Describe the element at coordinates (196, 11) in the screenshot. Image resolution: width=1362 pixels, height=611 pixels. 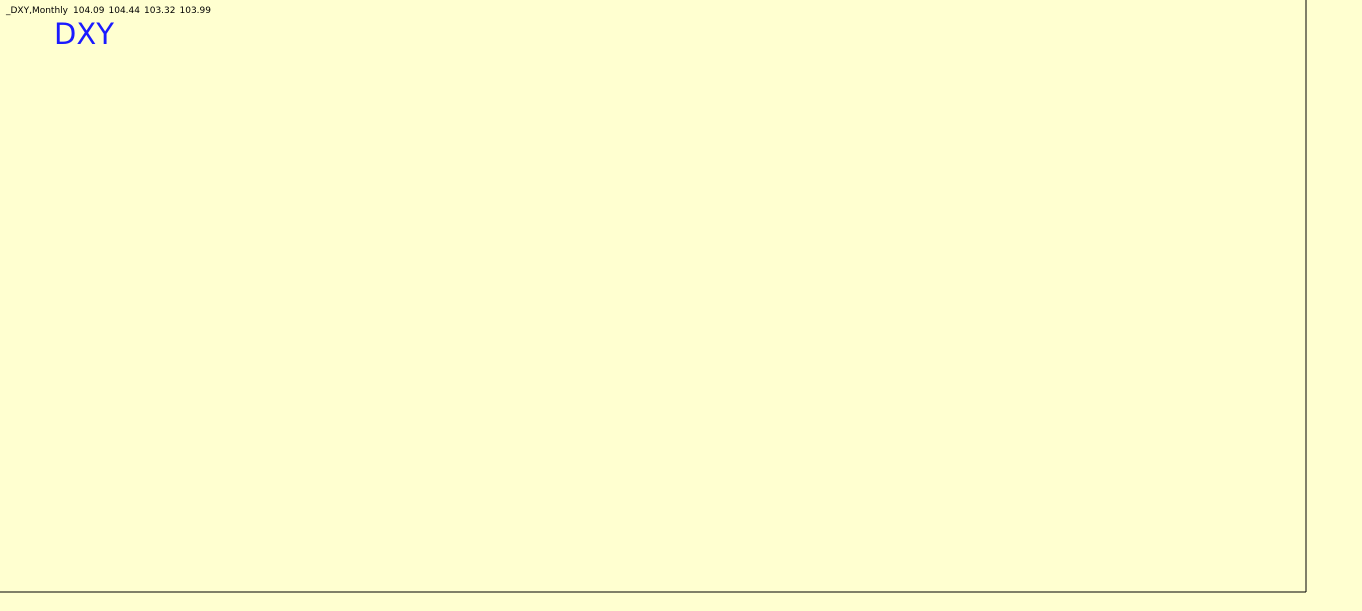
I see `close: 103.99` at that location.